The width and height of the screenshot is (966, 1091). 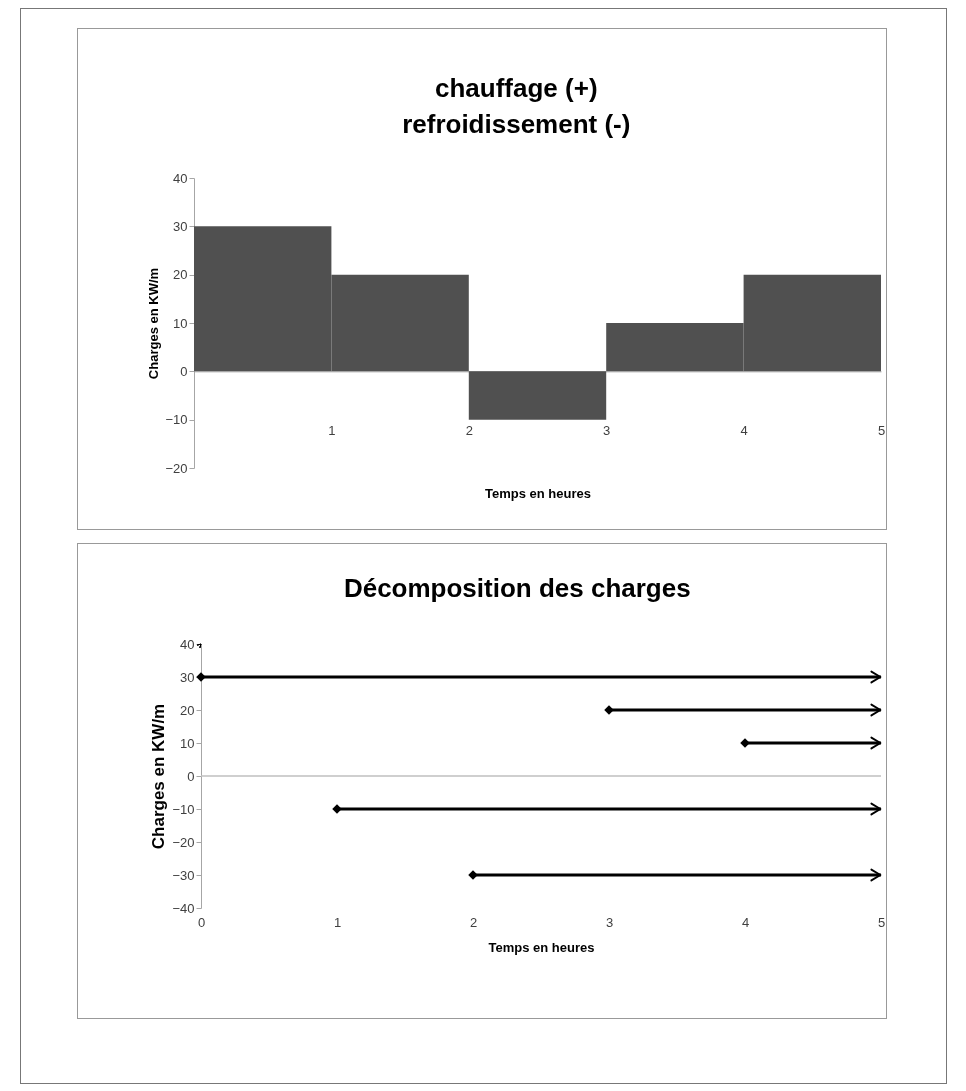 I want to click on point, so click(x=201, y=677).